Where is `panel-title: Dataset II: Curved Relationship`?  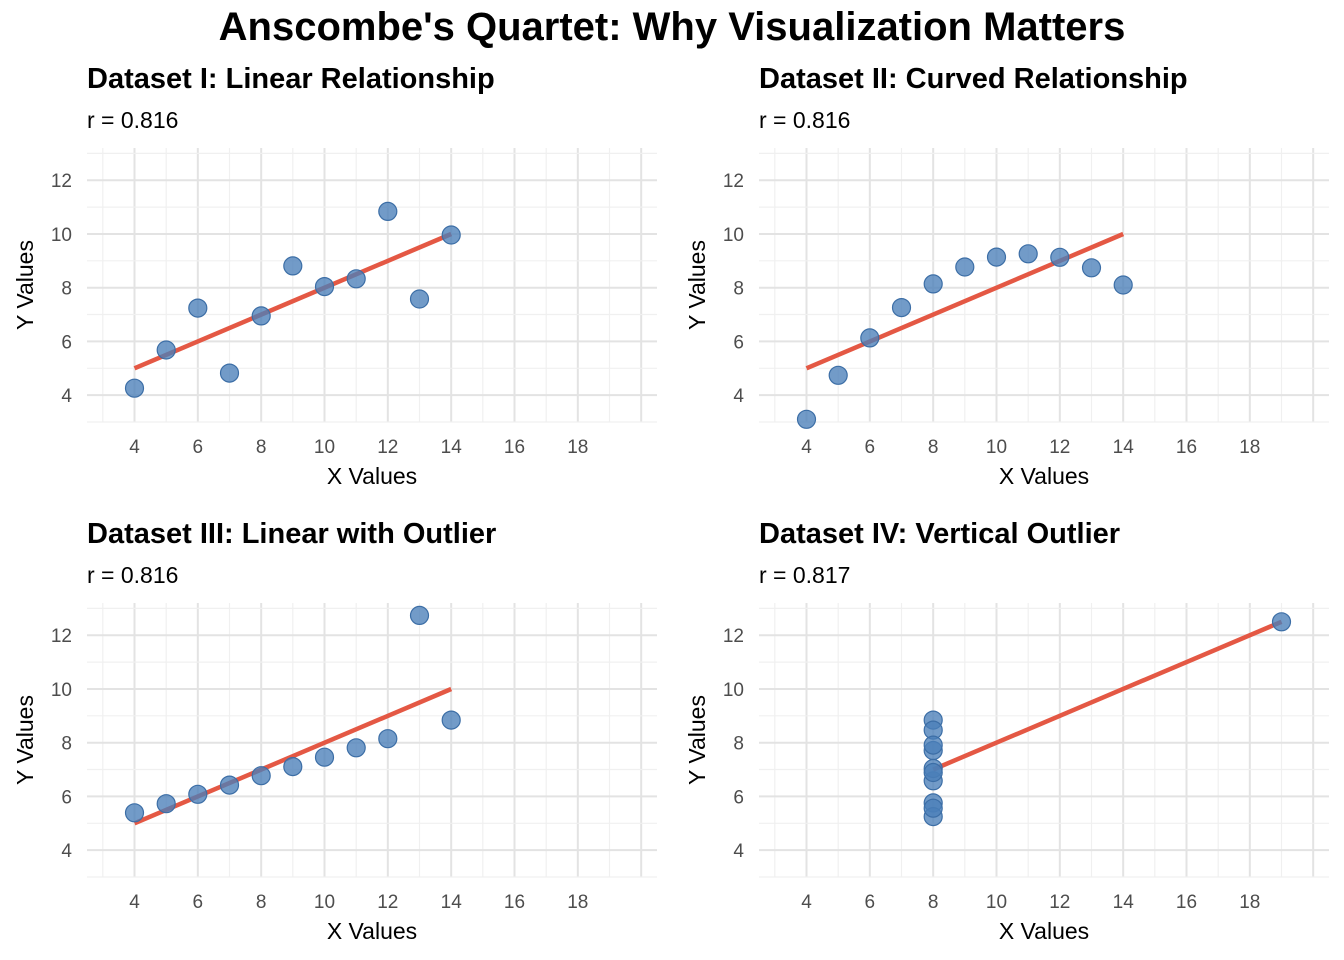
panel-title: Dataset II: Curved Relationship is located at coordinates (973, 79).